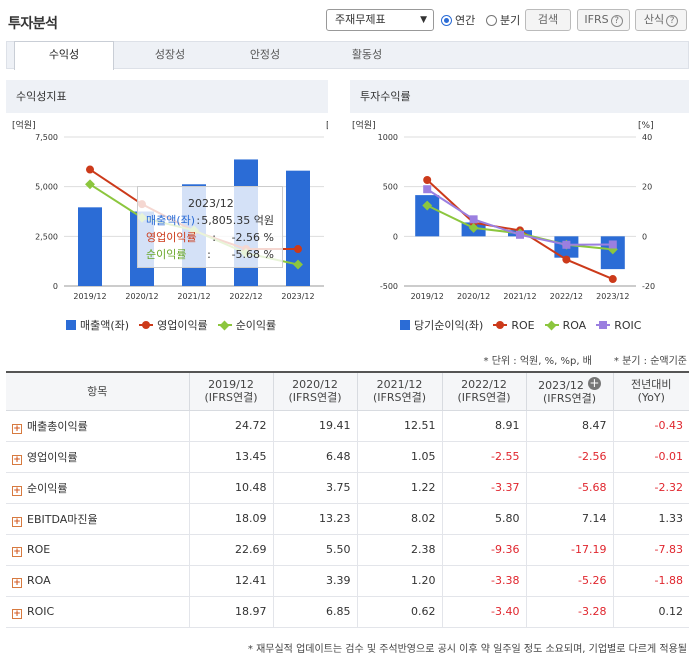 The width and height of the screenshot is (695, 661). I want to click on tooltip-row: 순이익률: -5.68 %, so click(210, 254).